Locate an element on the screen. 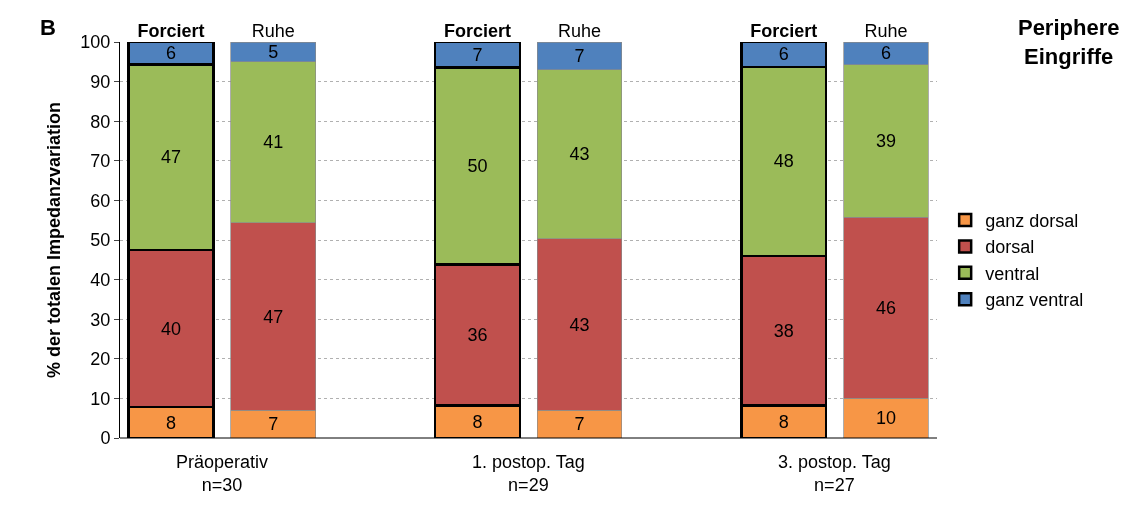 Image resolution: width=1143 pixels, height=506 pixels. data-label: 10 is located at coordinates (885, 418).